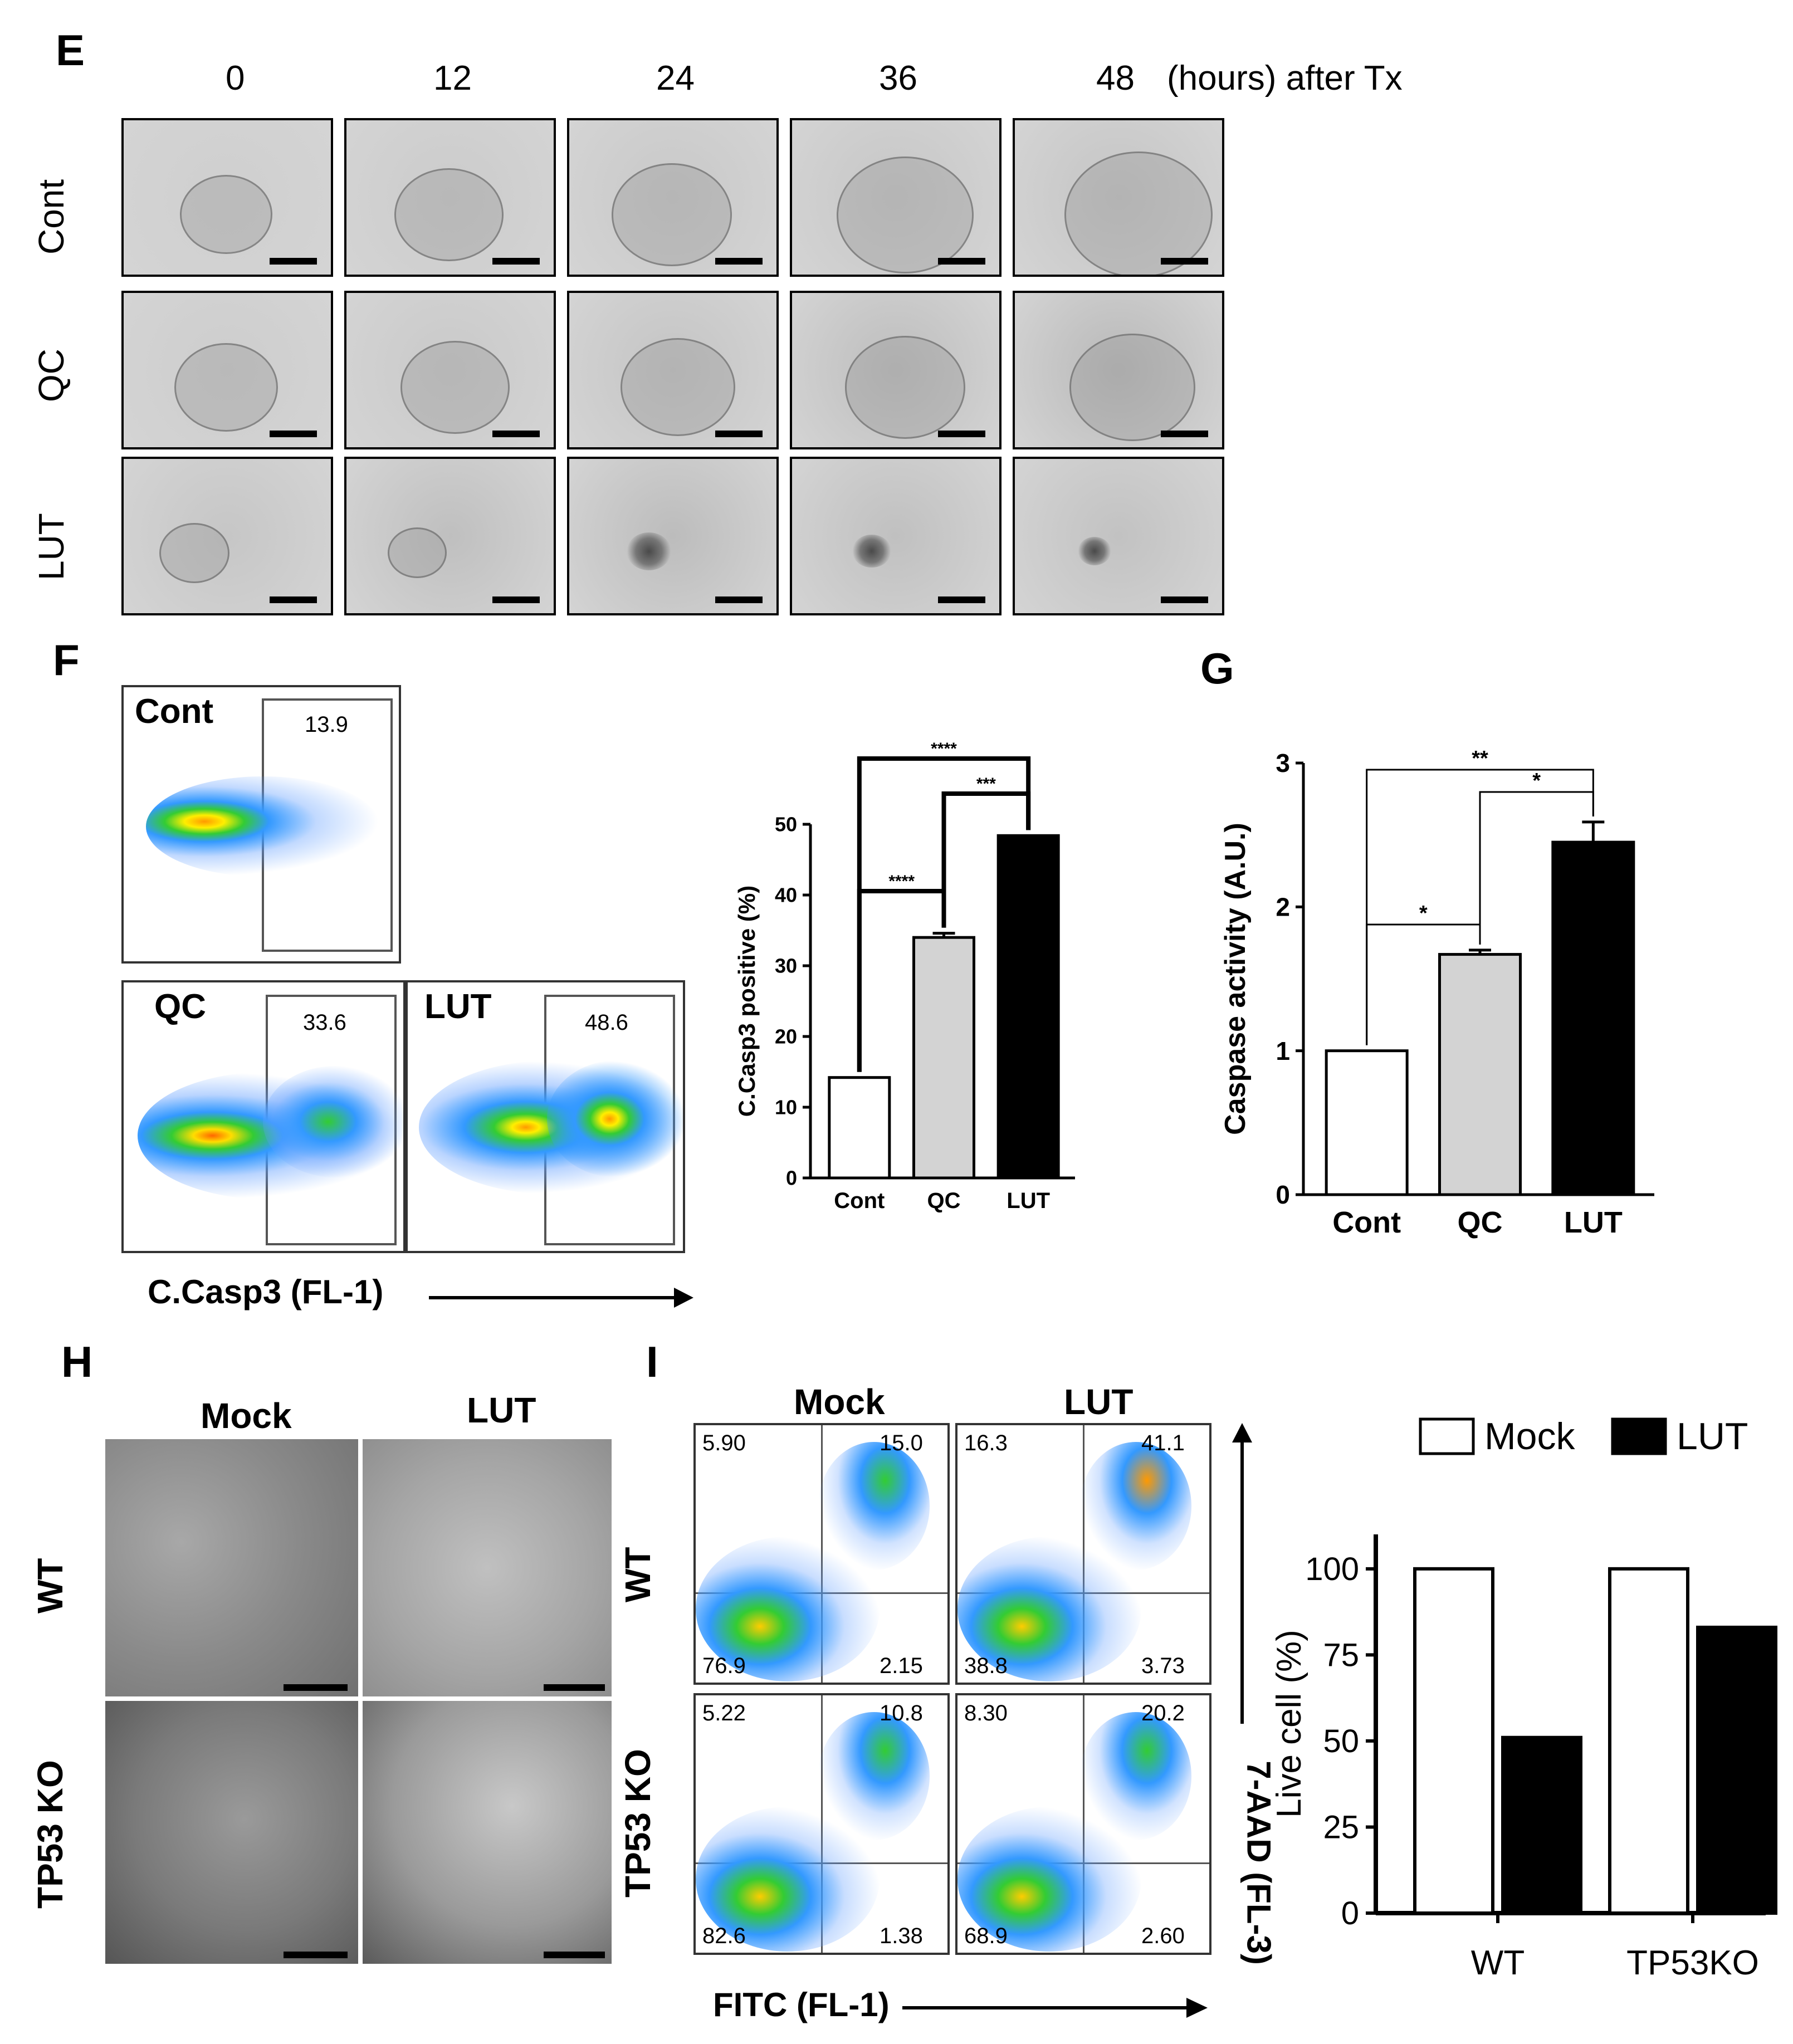 The height and width of the screenshot is (2044, 1793). Describe the element at coordinates (263, 1116) in the screenshot. I see `flow-plot-qc: QC 33.6` at that location.